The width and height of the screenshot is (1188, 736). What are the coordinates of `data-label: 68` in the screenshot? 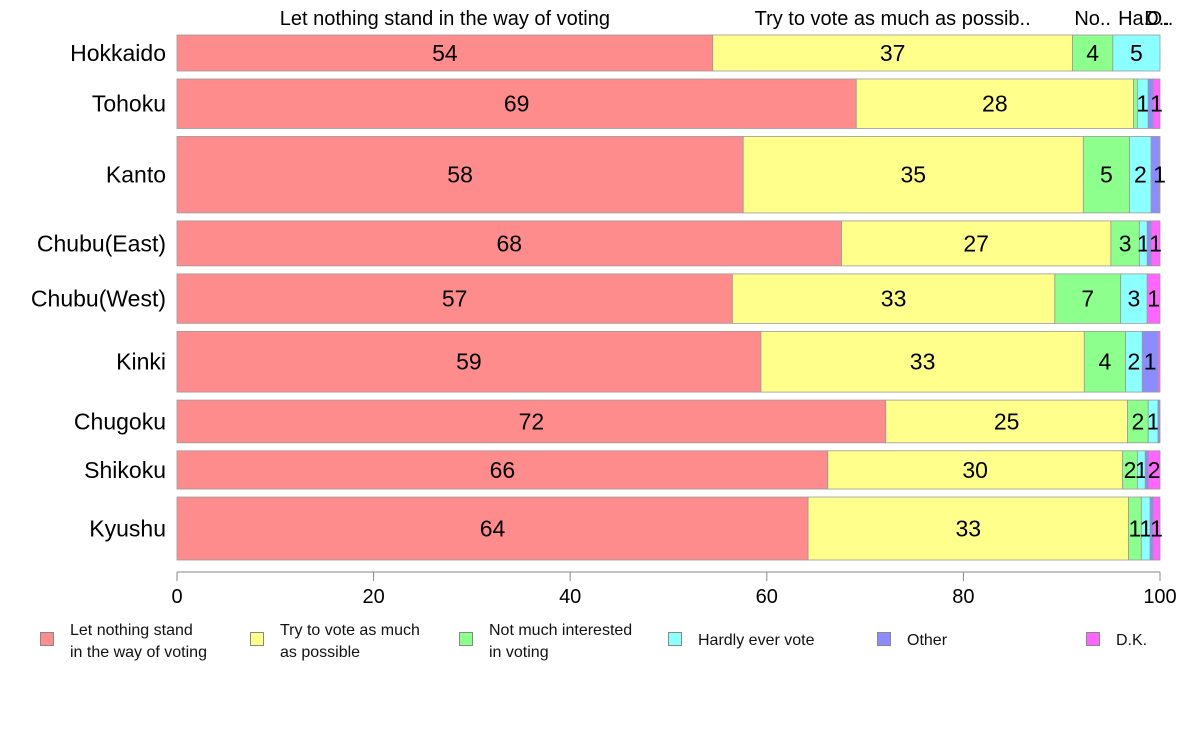 It's located at (509, 243).